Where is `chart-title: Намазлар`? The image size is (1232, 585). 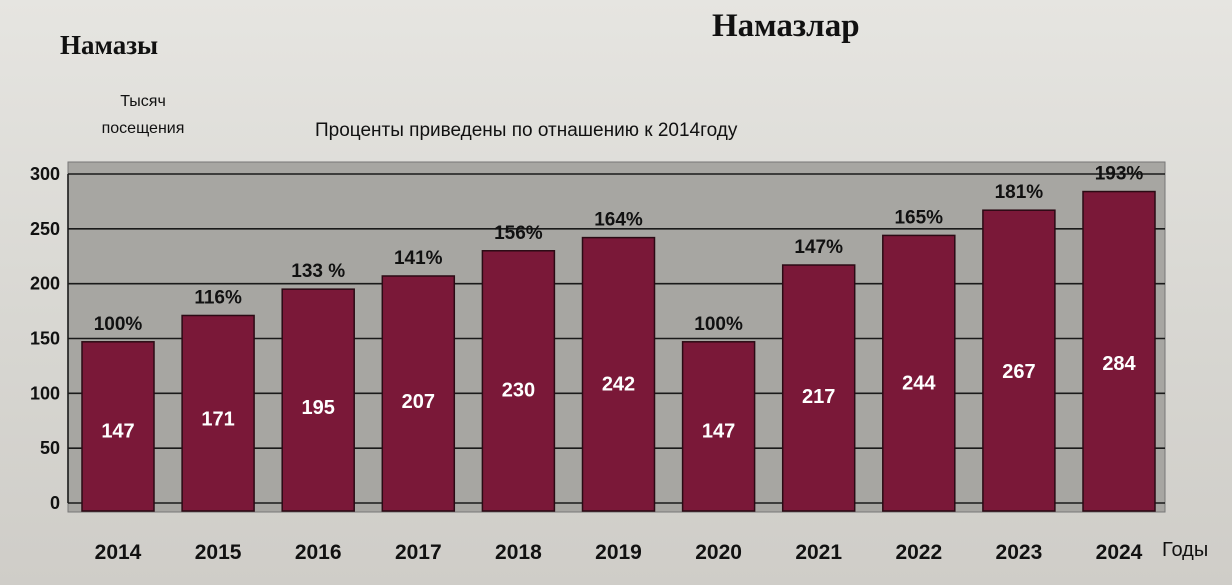
chart-title: Намазлар is located at coordinates (786, 26).